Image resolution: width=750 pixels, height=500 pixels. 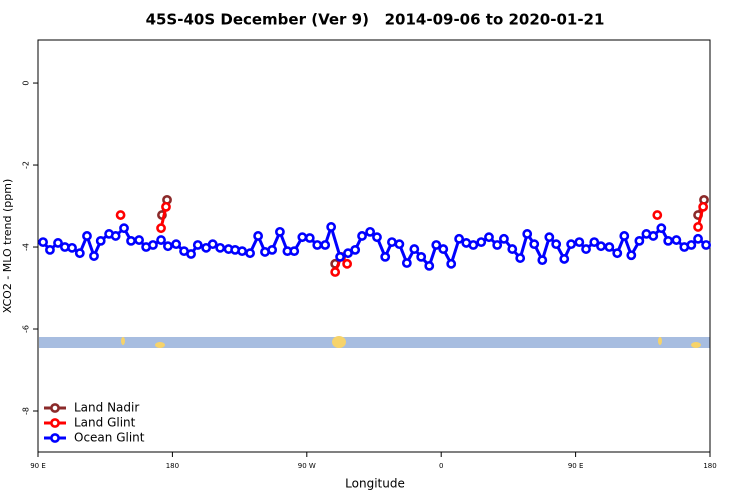 What do you see at coordinates (375, 246) in the screenshot?
I see `series` at bounding box center [375, 246].